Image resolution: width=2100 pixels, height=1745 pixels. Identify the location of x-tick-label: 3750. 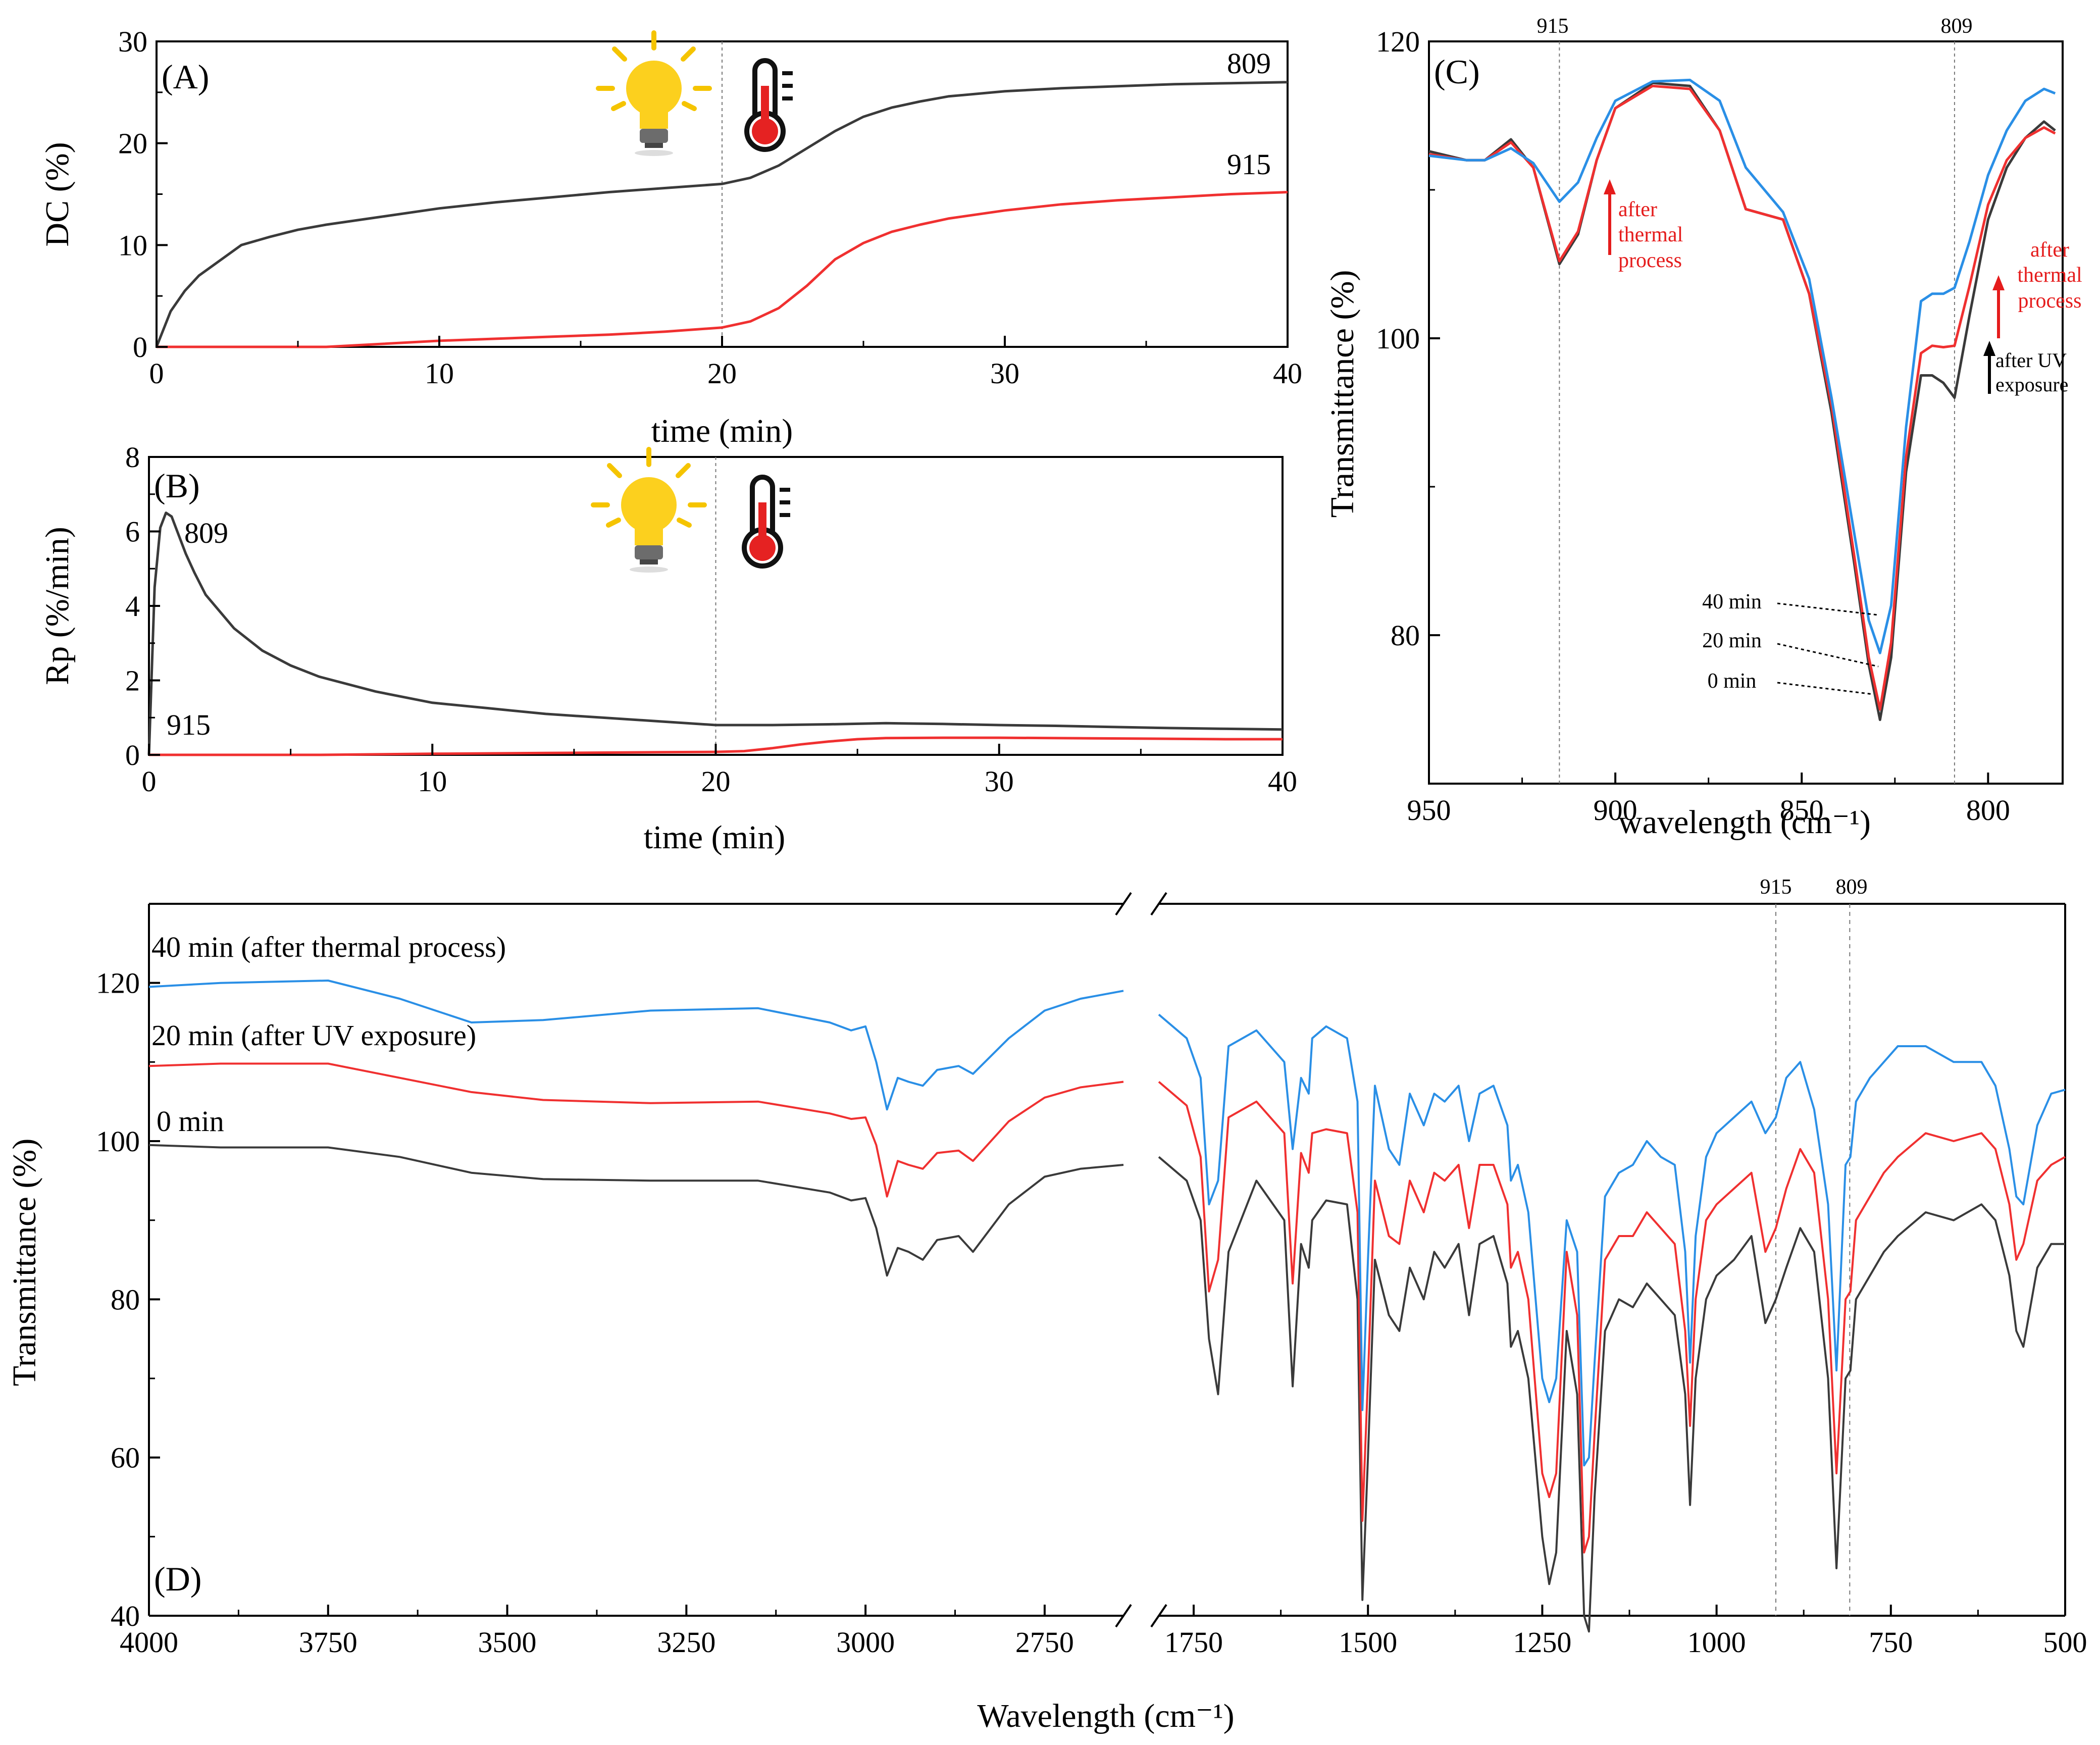
(328, 1642).